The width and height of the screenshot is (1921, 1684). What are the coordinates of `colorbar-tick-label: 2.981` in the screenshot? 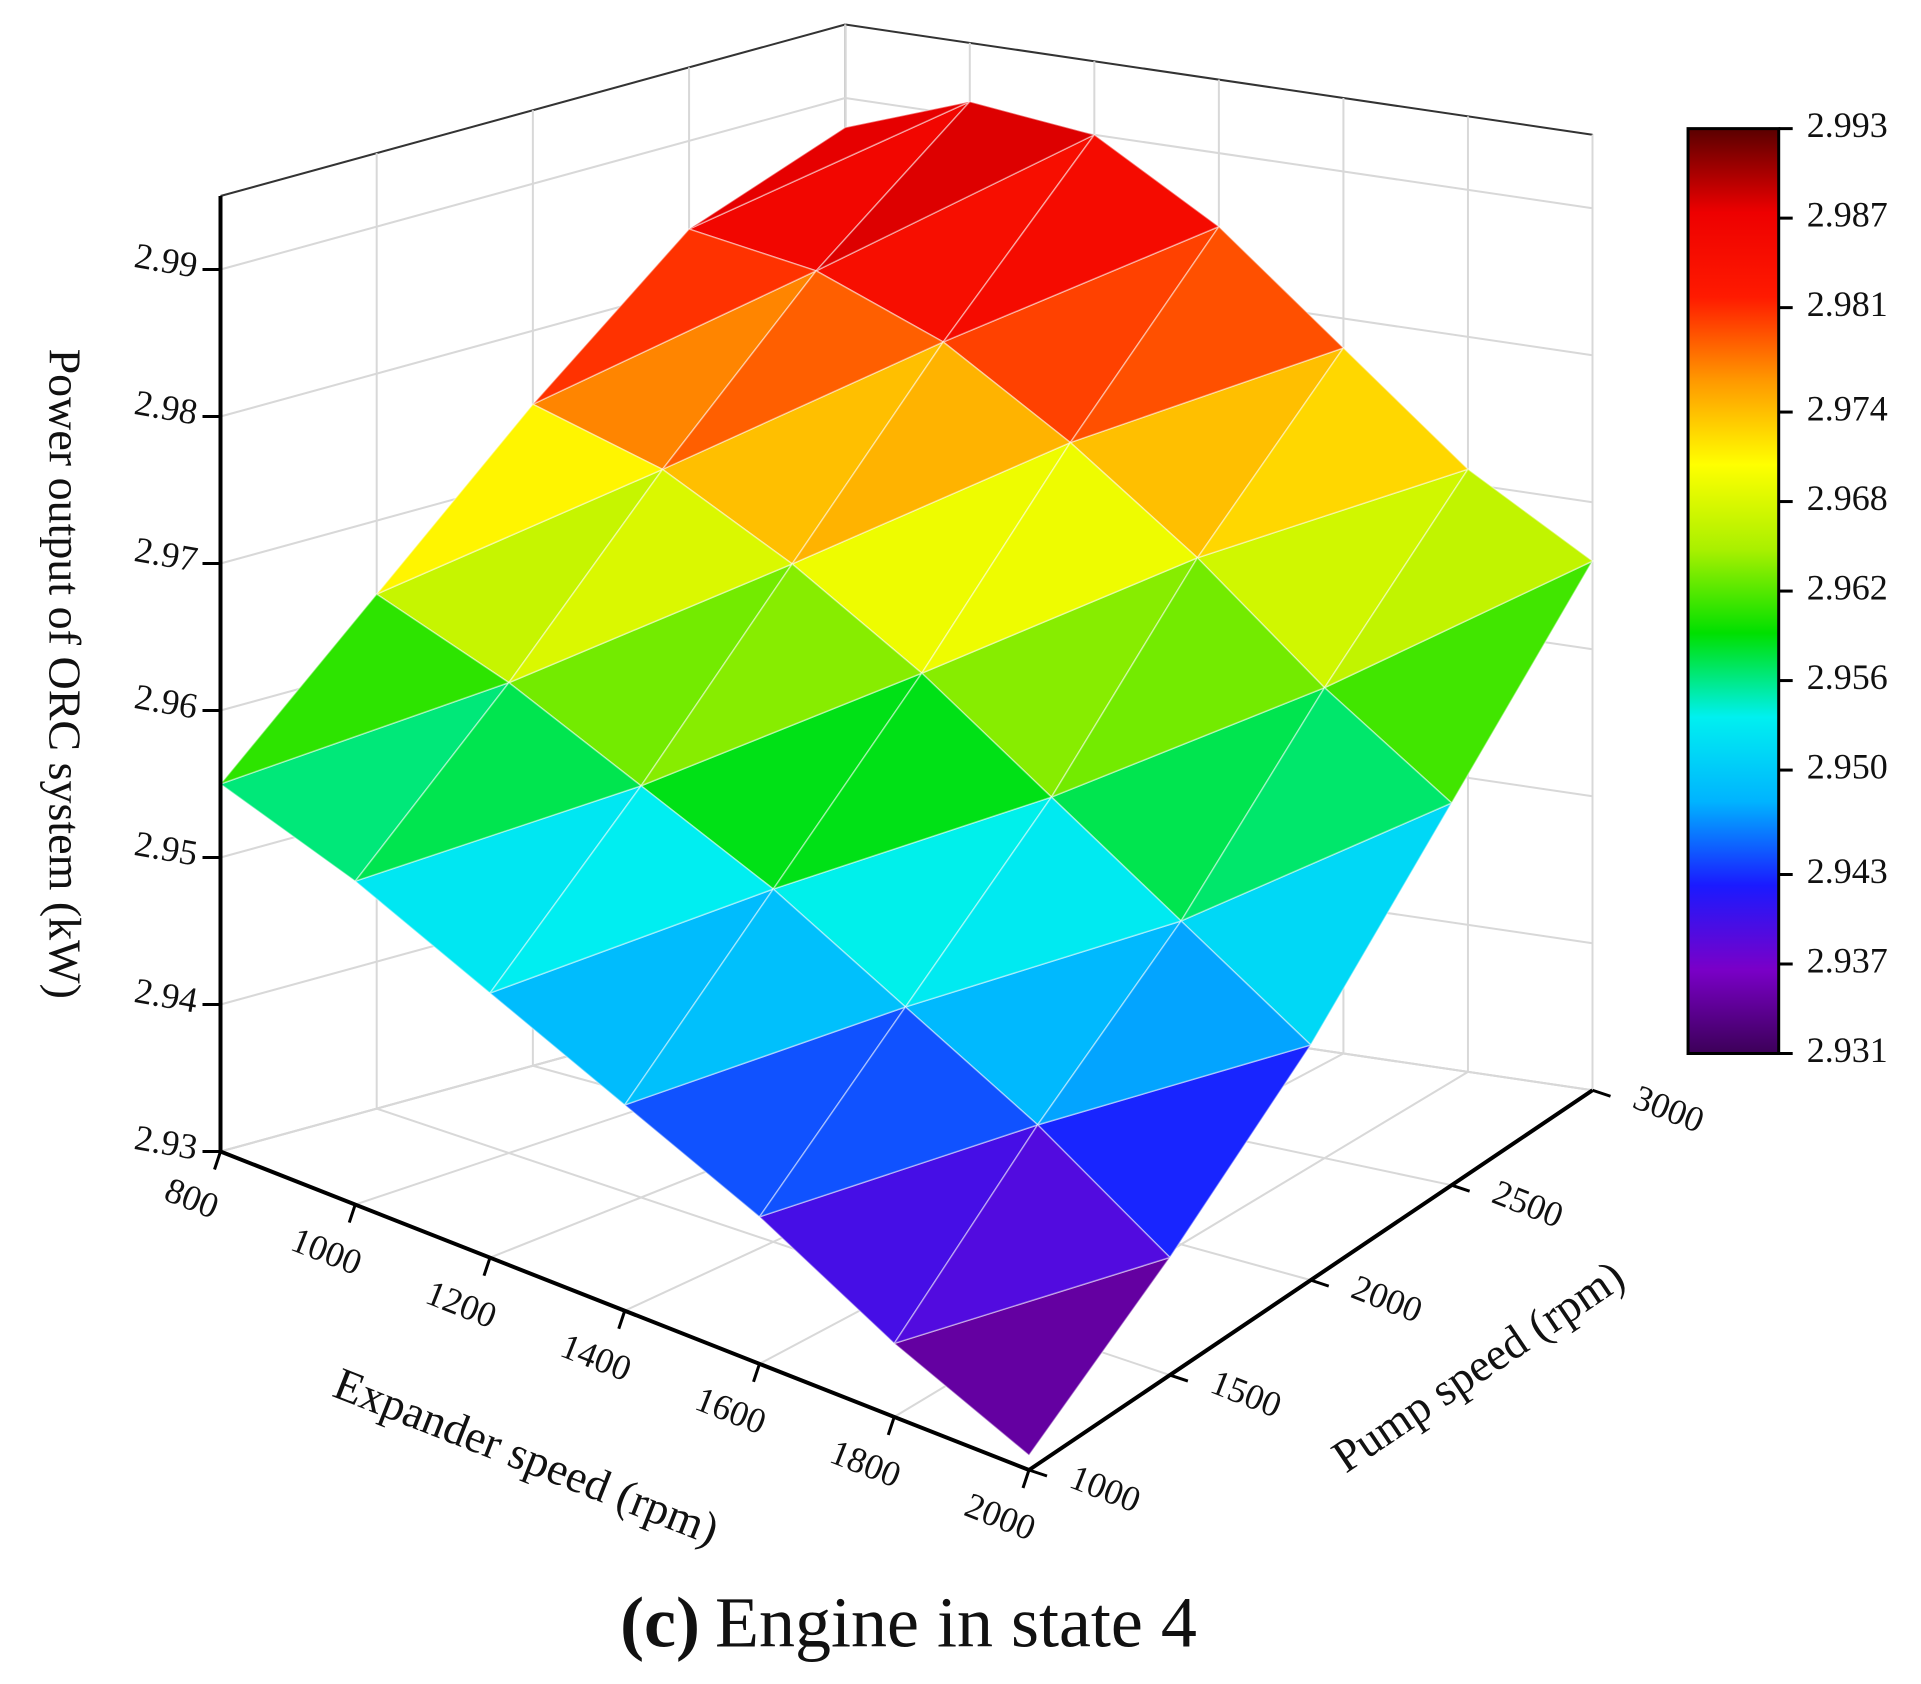 It's located at (1847, 304).